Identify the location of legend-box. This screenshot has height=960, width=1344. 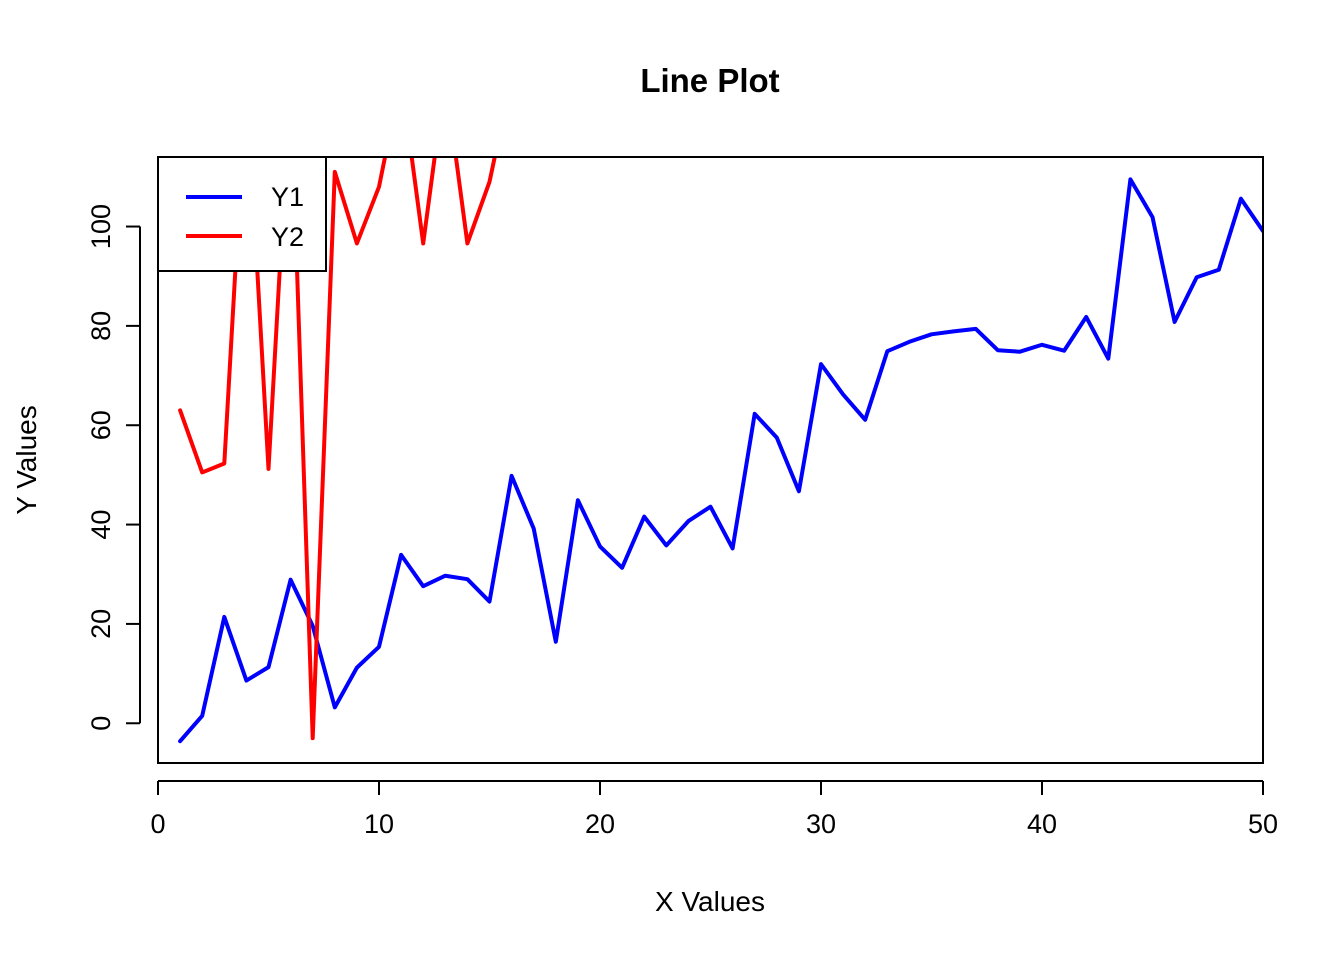
(242, 214).